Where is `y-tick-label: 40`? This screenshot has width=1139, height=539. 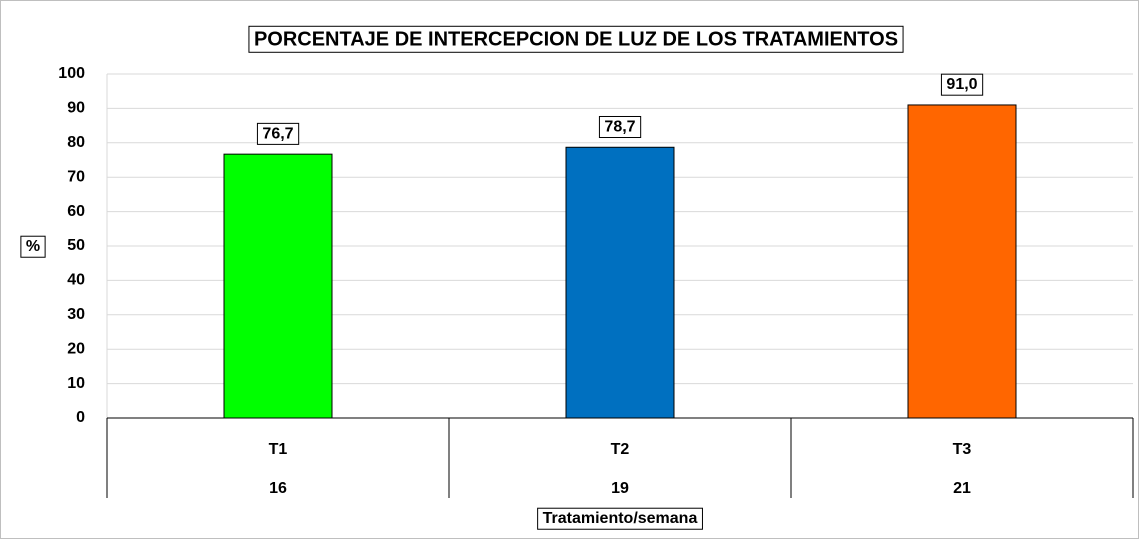
y-tick-label: 40 is located at coordinates (76, 280).